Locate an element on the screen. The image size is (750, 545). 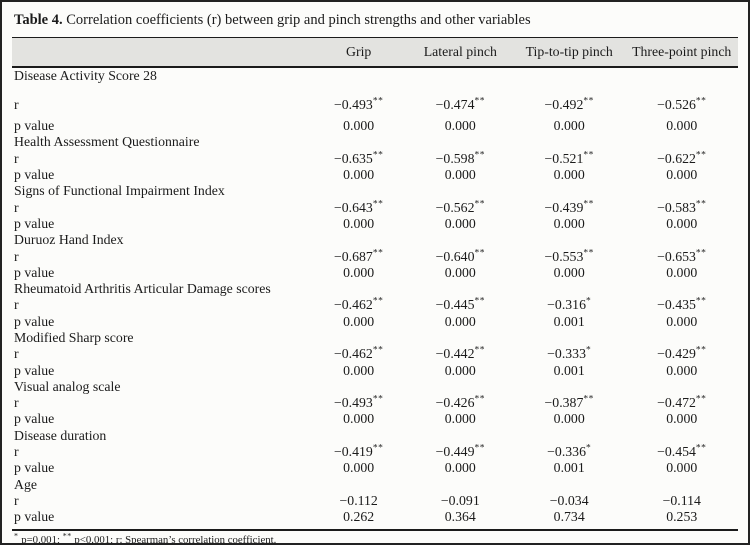
section-label: Modified Sharp score is located at coordinates (74, 337).